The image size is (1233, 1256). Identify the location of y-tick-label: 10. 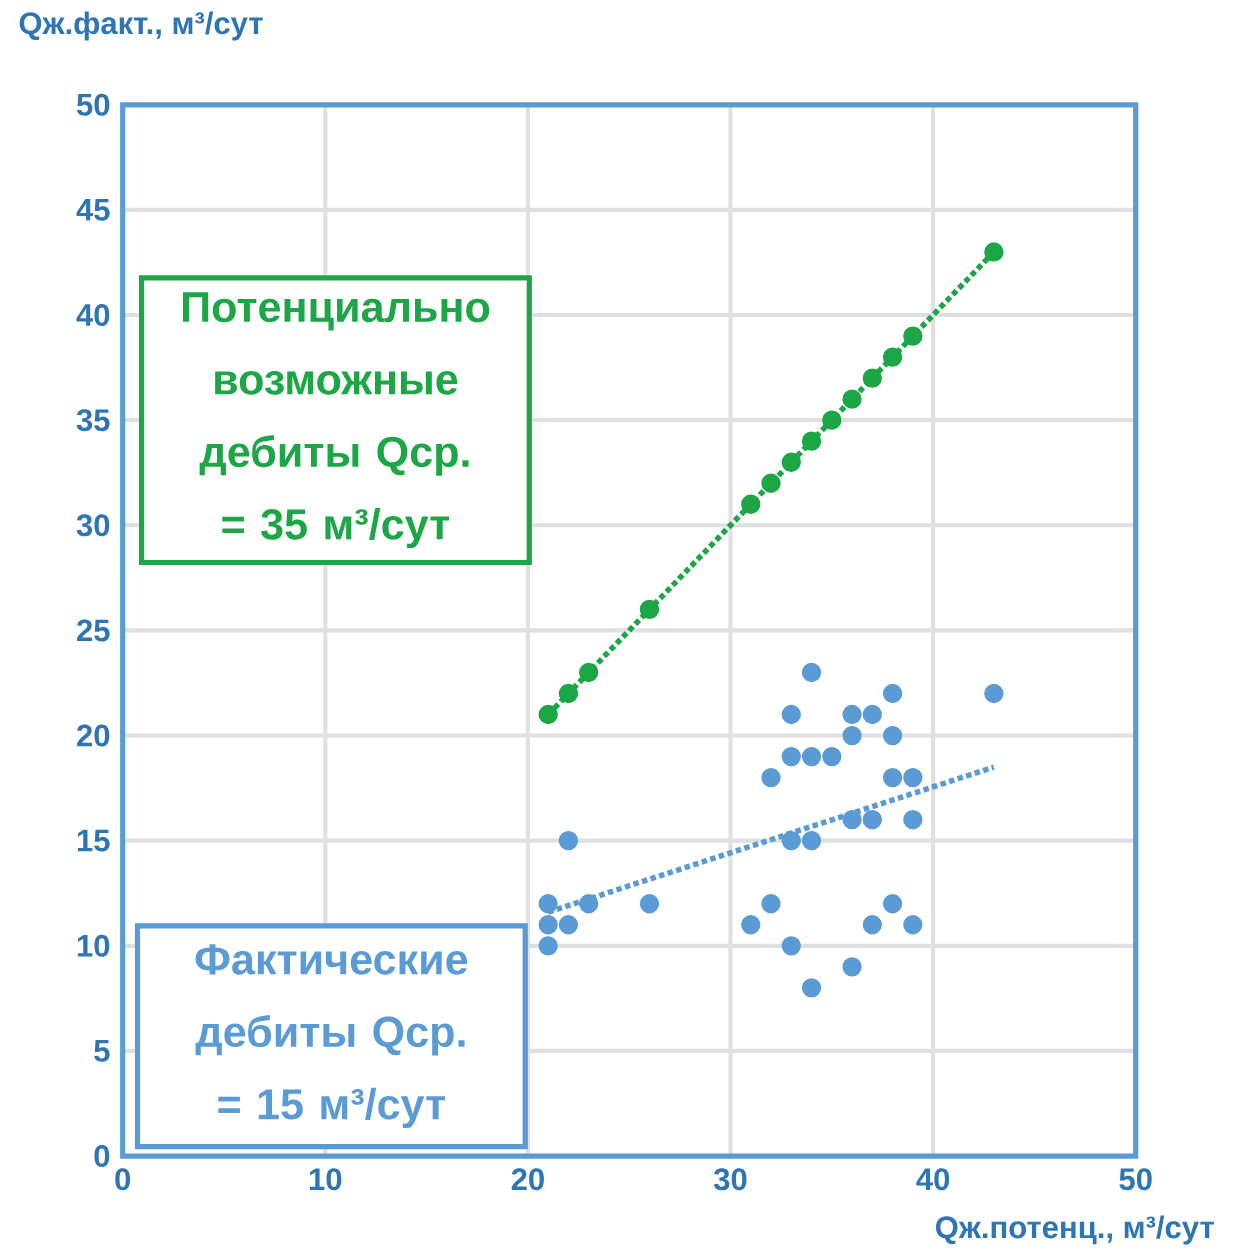
(93, 945).